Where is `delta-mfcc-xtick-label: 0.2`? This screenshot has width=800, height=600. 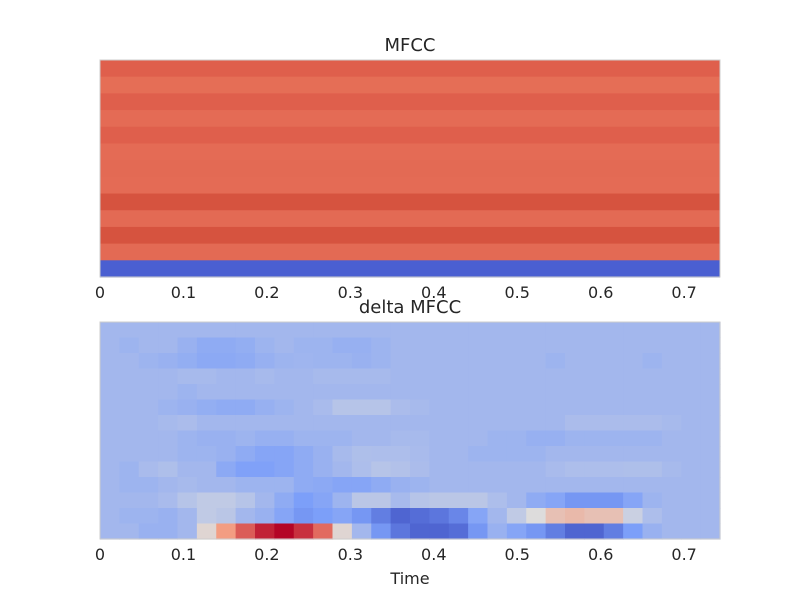 delta-mfcc-xtick-label: 0.2 is located at coordinates (266, 553).